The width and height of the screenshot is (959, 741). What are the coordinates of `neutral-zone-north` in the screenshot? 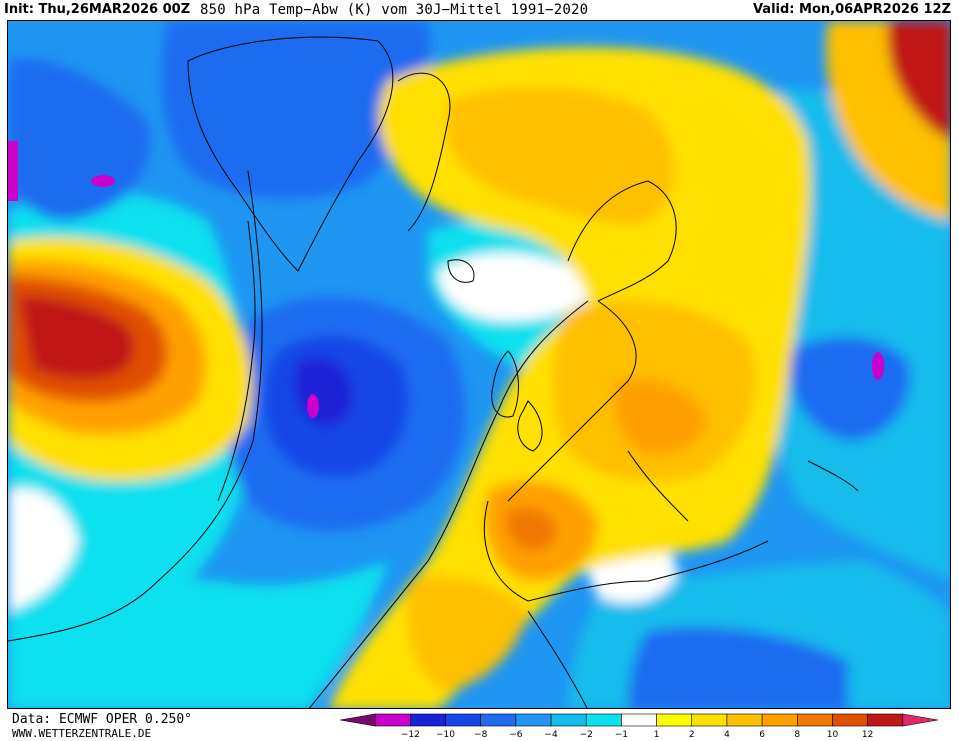 It's located at (518, 286).